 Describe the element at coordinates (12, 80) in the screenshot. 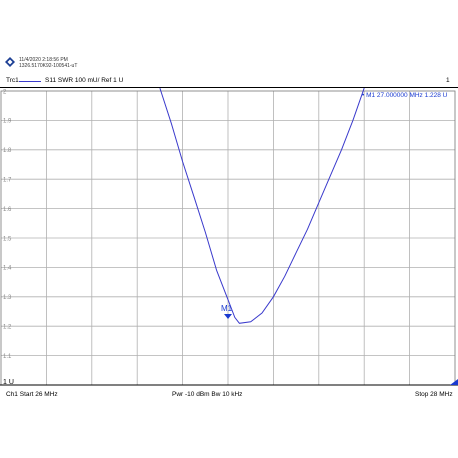

I see `trace-name: Trc1` at that location.